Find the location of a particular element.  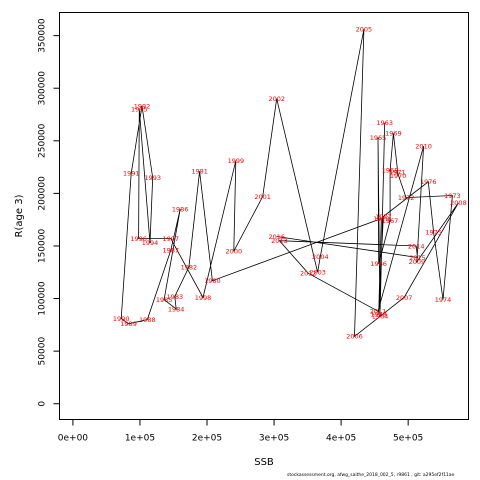

year-label-1977: 1977 is located at coordinates (383, 217).